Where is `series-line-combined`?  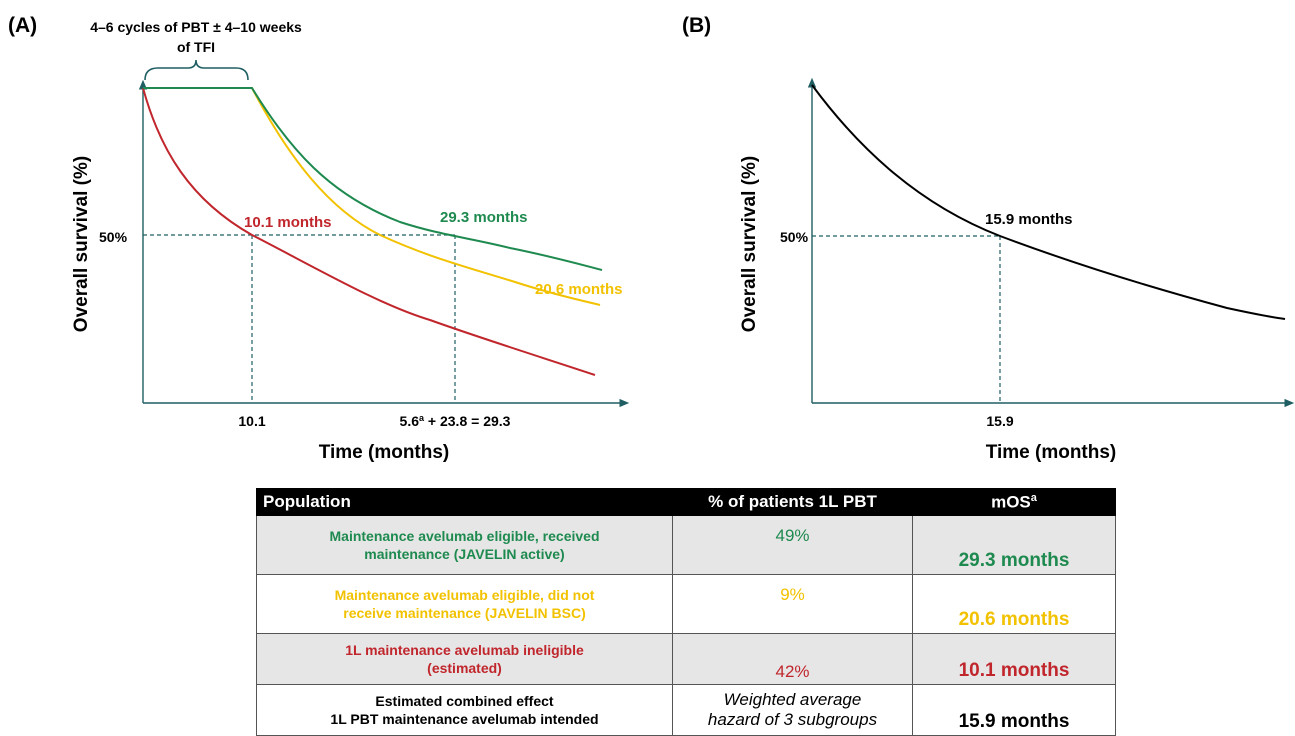 series-line-combined is located at coordinates (1048, 202).